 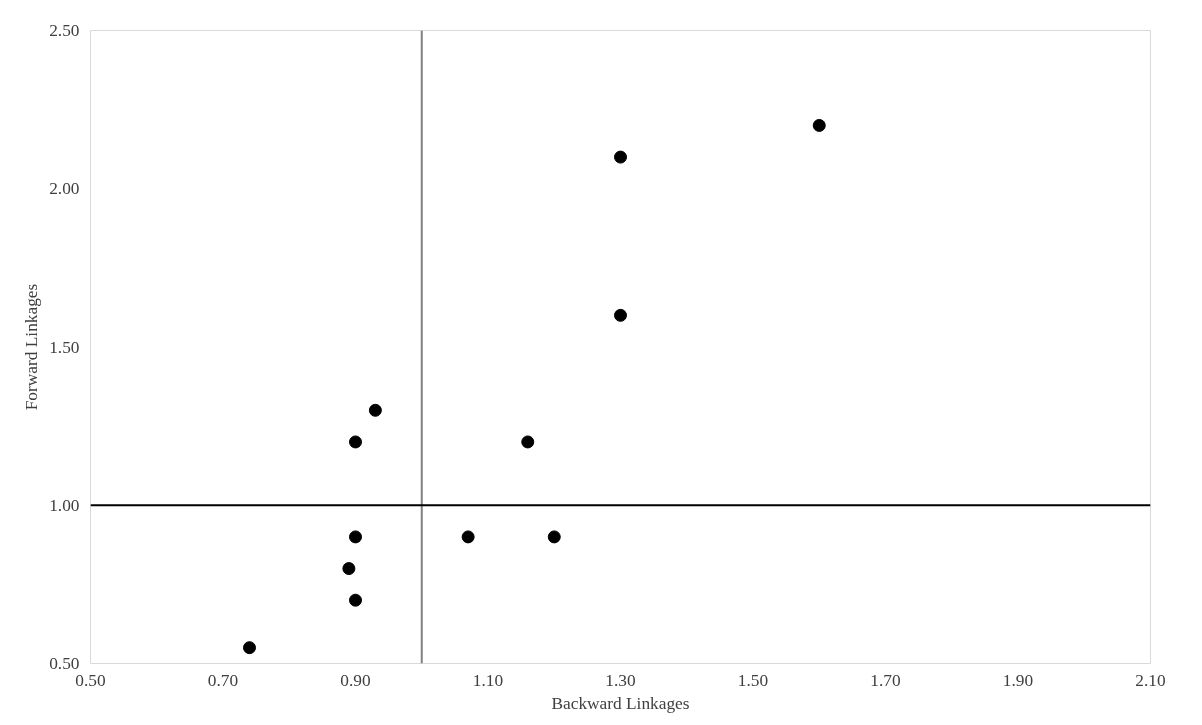 What do you see at coordinates (885, 680) in the screenshot?
I see `x-tick-label: 1.70` at bounding box center [885, 680].